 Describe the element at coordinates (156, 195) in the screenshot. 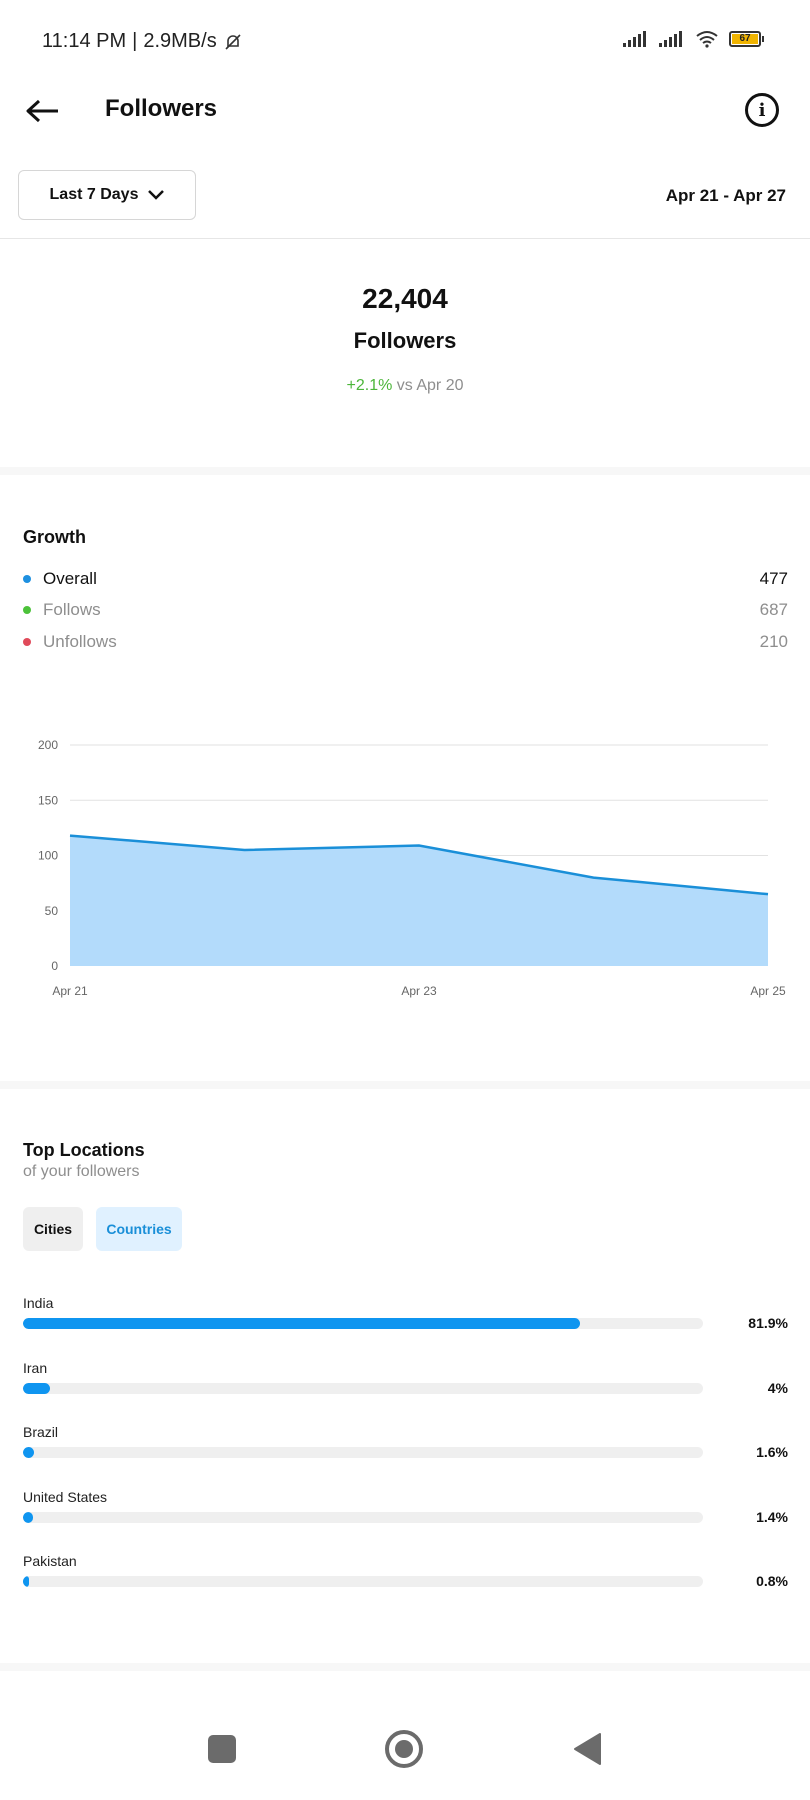

I see `chevron-down-icon` at that location.